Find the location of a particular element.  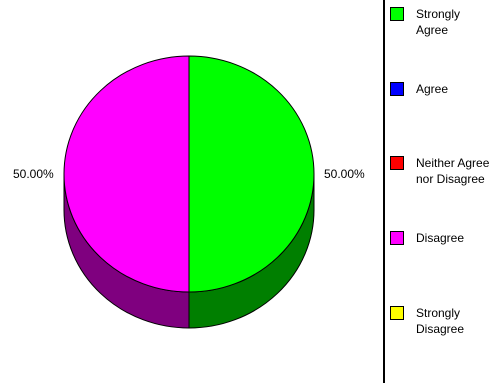

legend-label: Agree is located at coordinates (432, 89).